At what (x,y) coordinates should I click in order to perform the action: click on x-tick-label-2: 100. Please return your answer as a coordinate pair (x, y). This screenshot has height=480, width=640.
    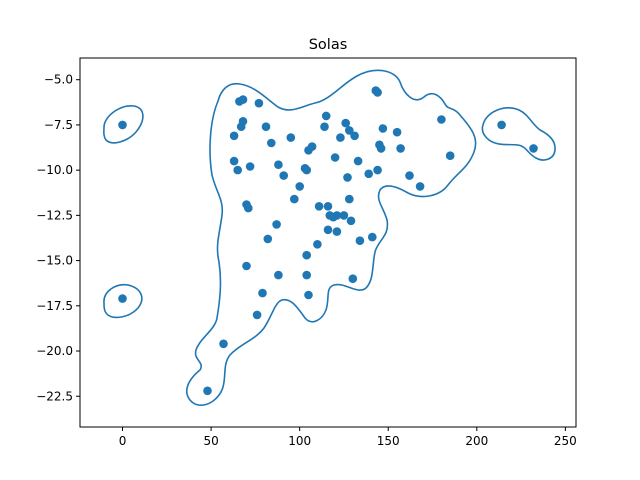
    Looking at the image, I should click on (299, 441).